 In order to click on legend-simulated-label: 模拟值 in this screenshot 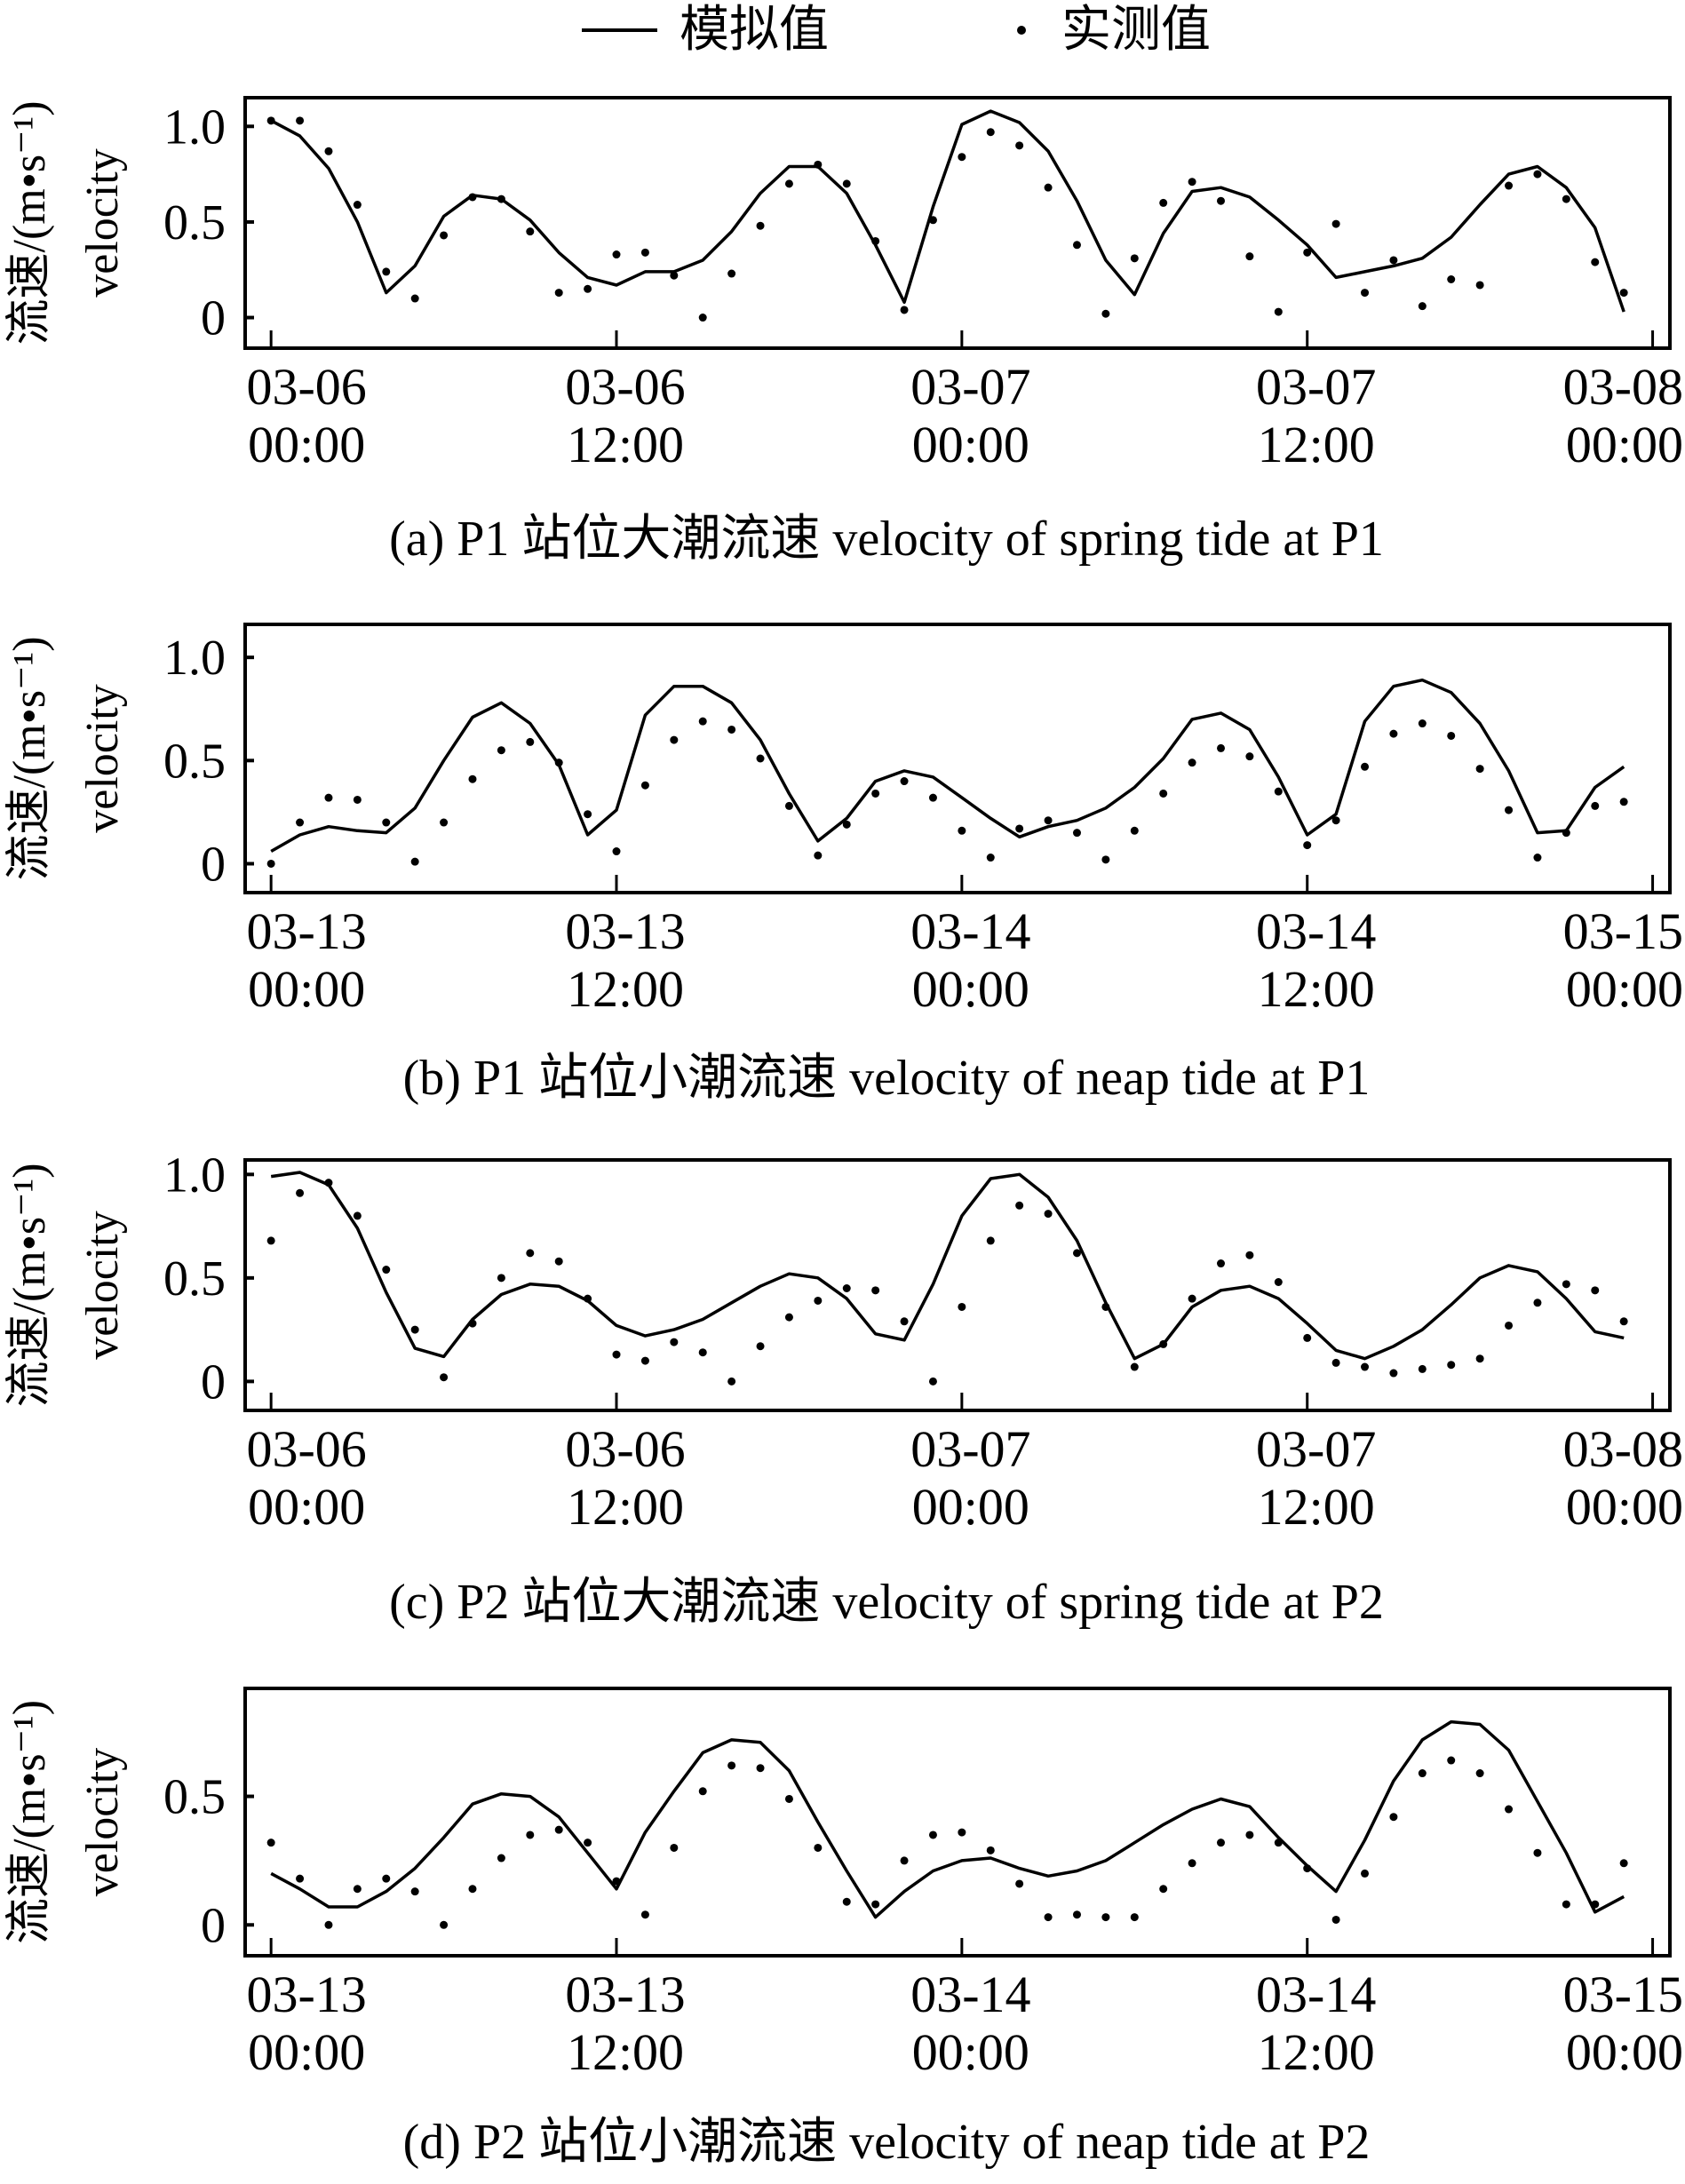, I will do `click(754, 30)`.